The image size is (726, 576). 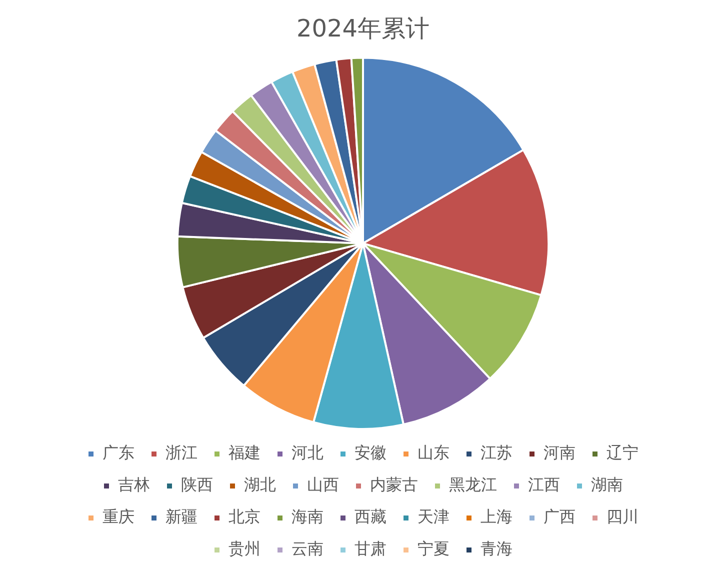 I want to click on legend-label: 吉林, so click(x=134, y=484).